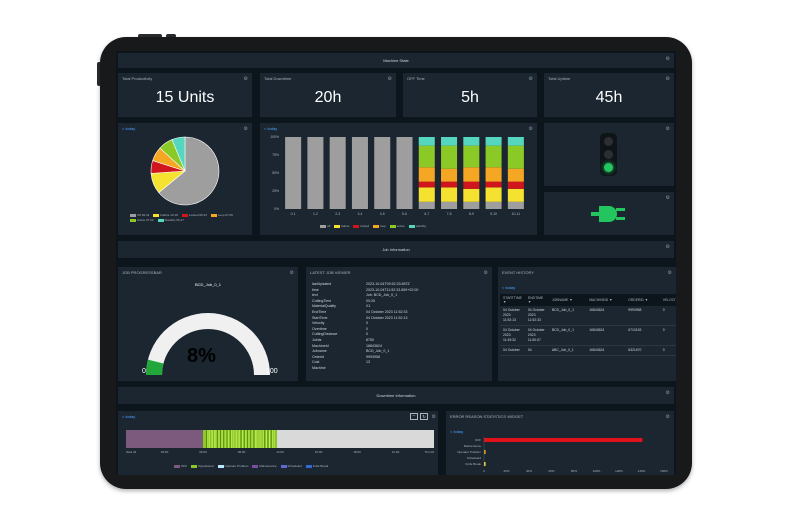  What do you see at coordinates (264, 466) in the screenshot?
I see `legend-item: Maintenance` at bounding box center [264, 466].